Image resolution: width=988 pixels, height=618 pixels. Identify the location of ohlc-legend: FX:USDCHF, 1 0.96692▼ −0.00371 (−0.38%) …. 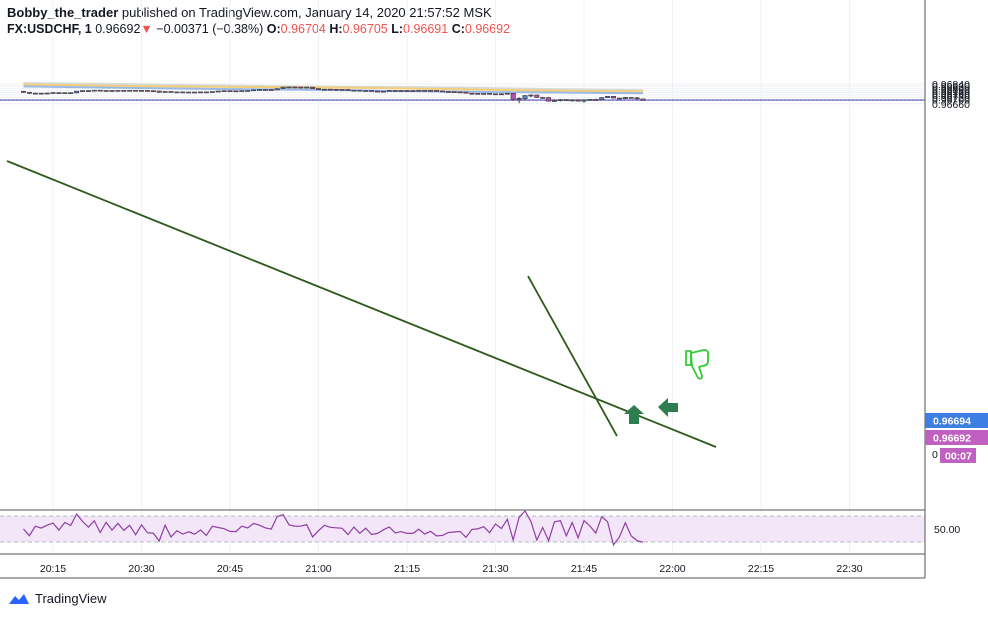
(258, 29).